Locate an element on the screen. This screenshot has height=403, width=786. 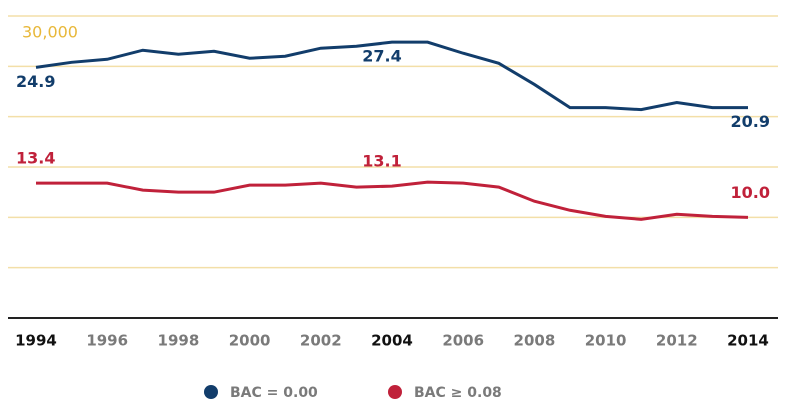
legend-label: BAC = 0.00 is located at coordinates (274, 393).